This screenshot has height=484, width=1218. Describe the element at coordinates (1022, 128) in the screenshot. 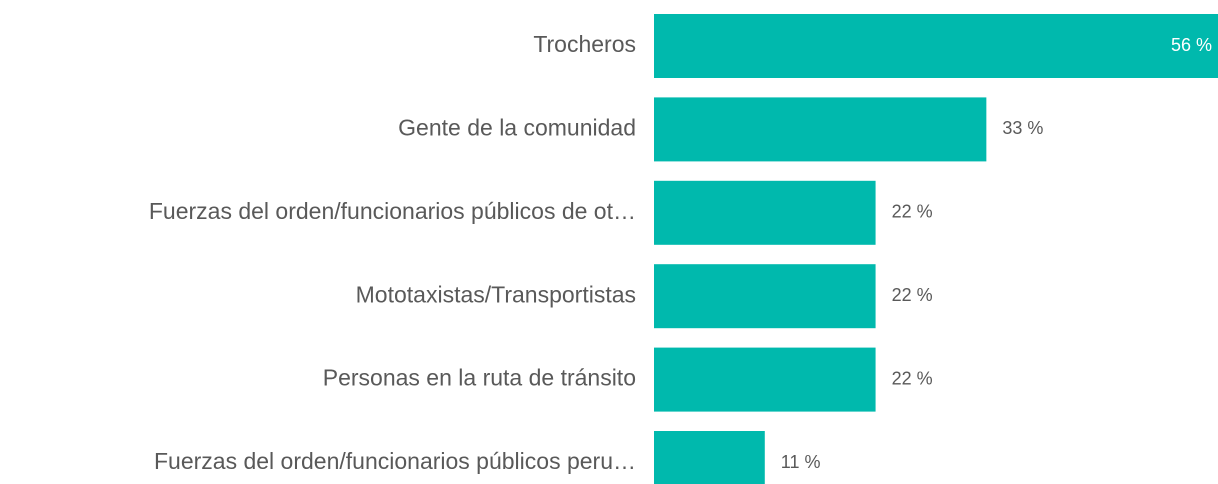

I see `value-label: 33 %` at that location.